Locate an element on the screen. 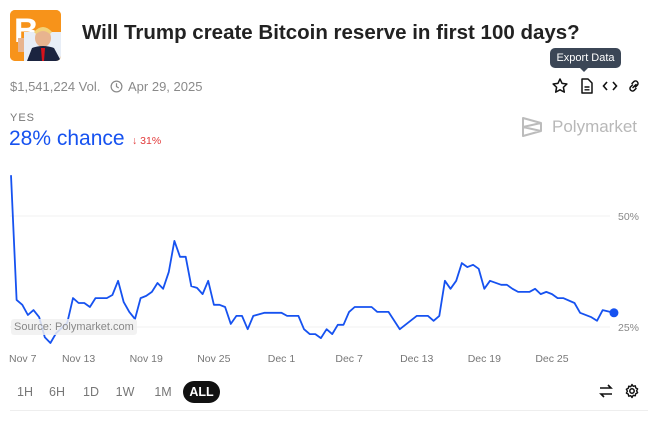 This screenshot has width=658, height=426. x-tick-label: Dec 25 is located at coordinates (551, 359).